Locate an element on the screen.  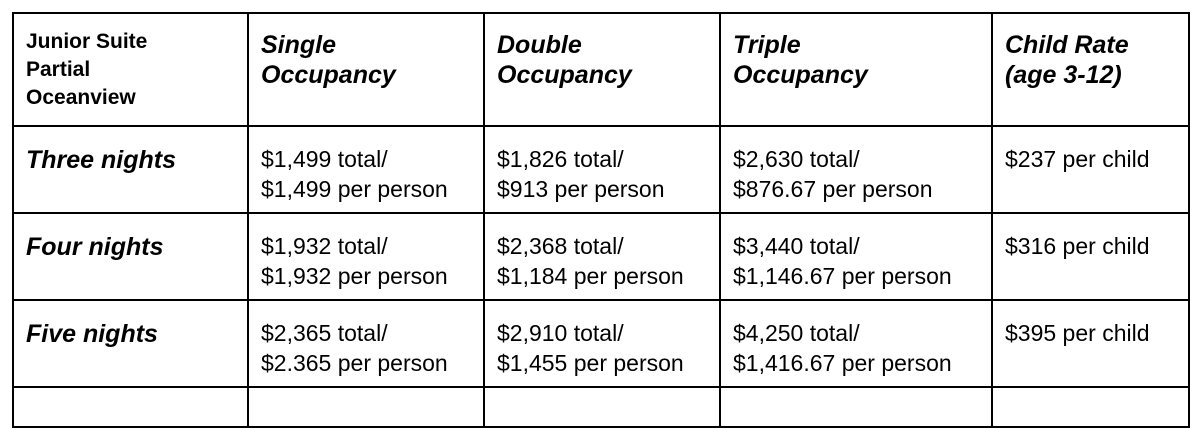
row-label: Four nights is located at coordinates (130, 256).